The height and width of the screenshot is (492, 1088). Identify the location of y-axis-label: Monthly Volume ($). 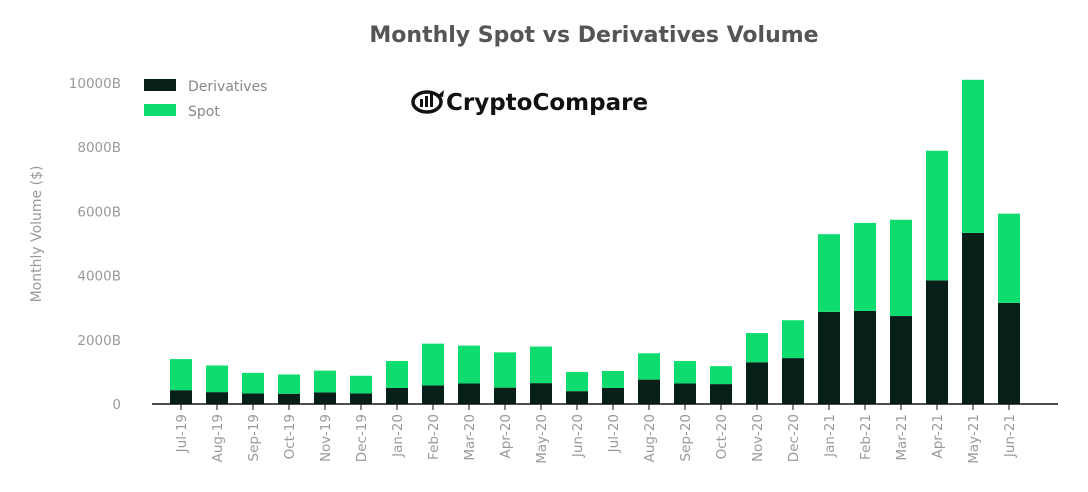
(37, 234).